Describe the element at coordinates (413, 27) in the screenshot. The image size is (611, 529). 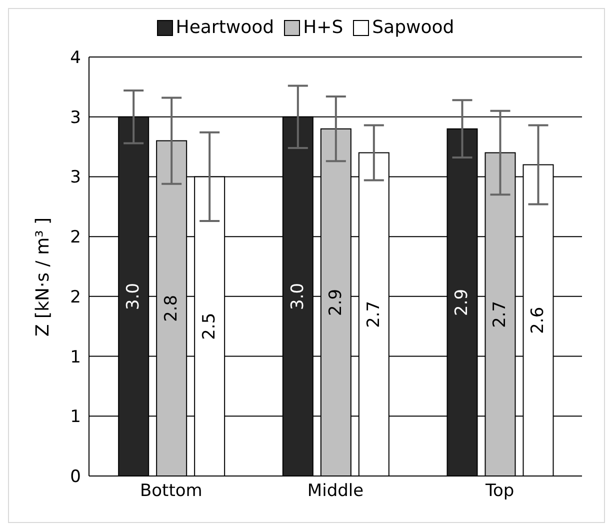
I see `legend-label: Sapwood` at that location.